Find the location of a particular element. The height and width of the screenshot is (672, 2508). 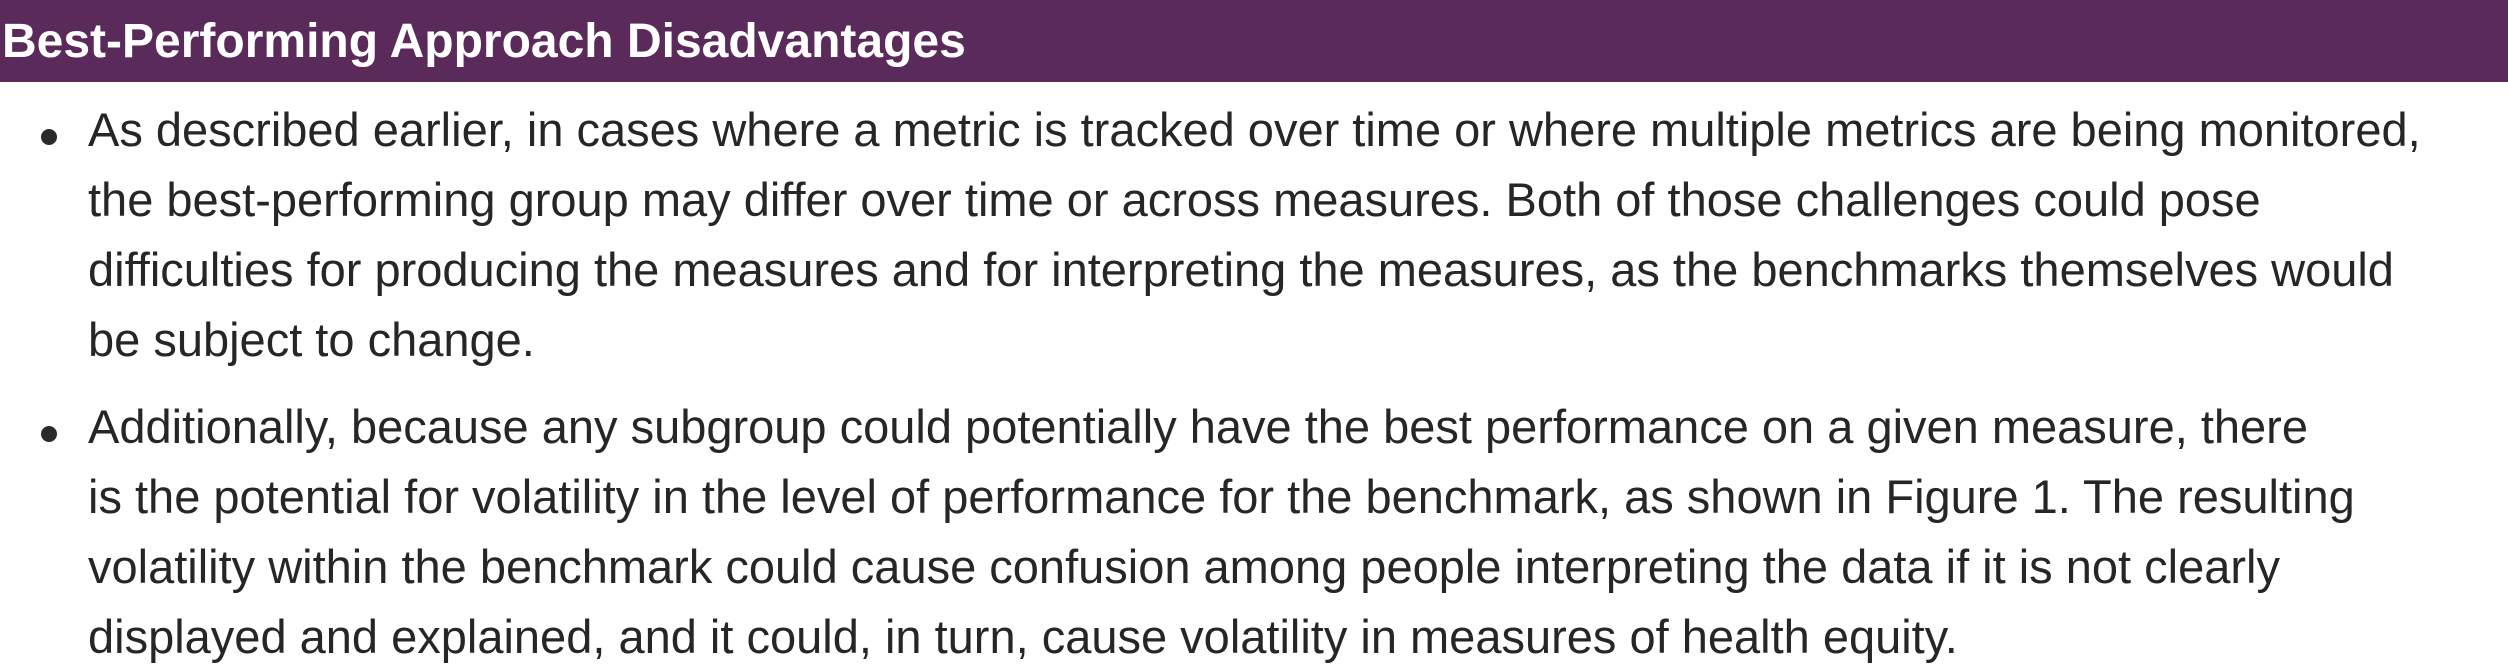

section-title: Best-Performing Approach Disadvantages is located at coordinates (484, 41).